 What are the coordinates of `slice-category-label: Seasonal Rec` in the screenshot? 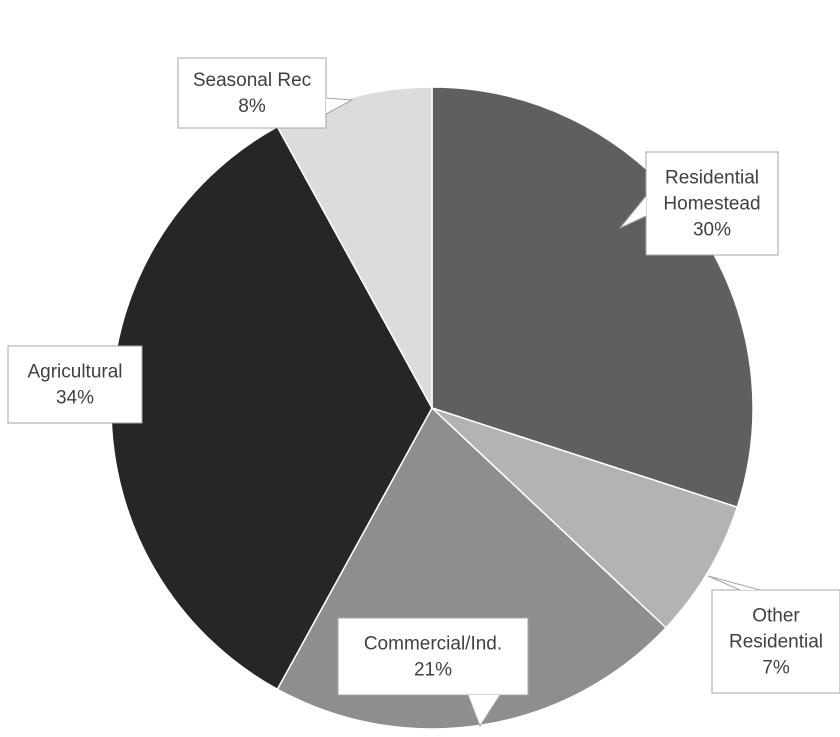 It's located at (252, 80).